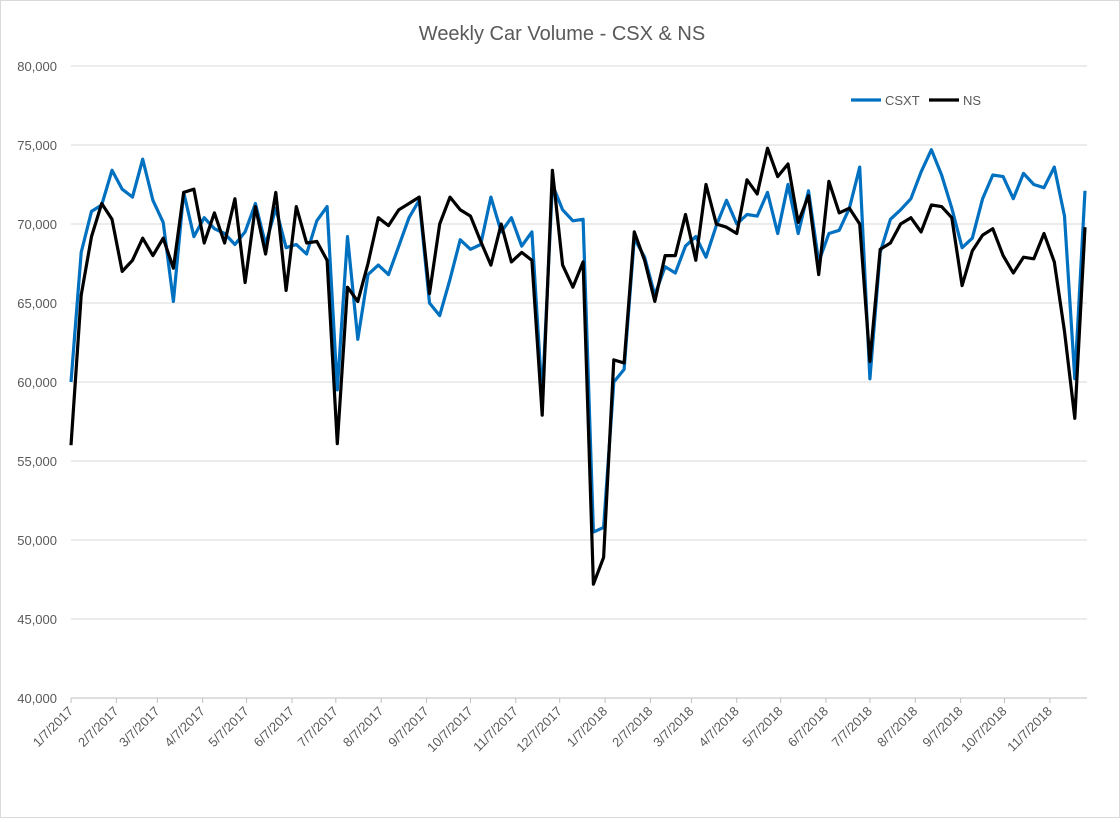 The image size is (1120, 822). Describe the element at coordinates (539, 730) in the screenshot. I see `x-tick-label: 12/7/2017` at that location.